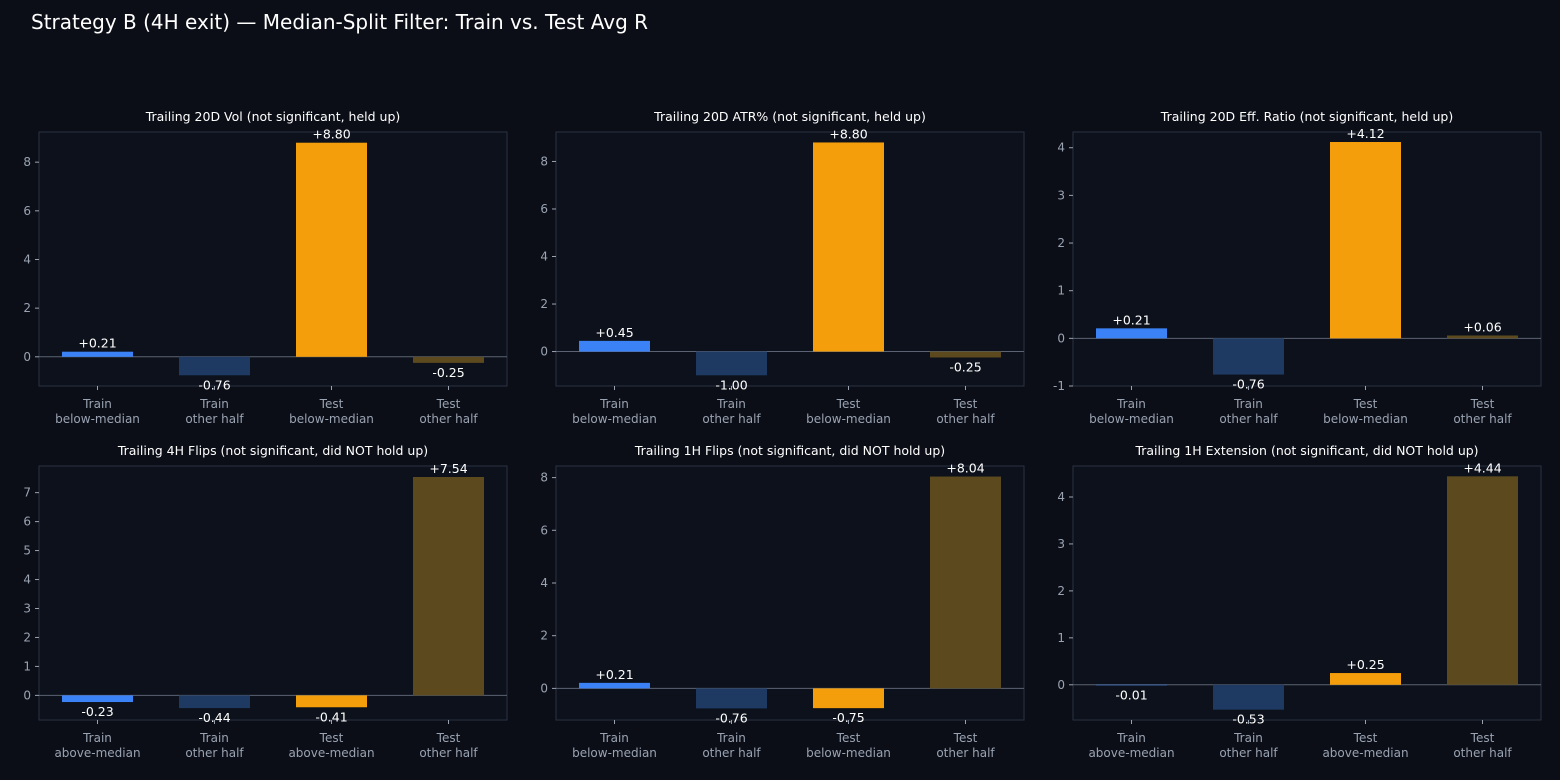  I want to click on data-label: -0.53, so click(1248, 719).